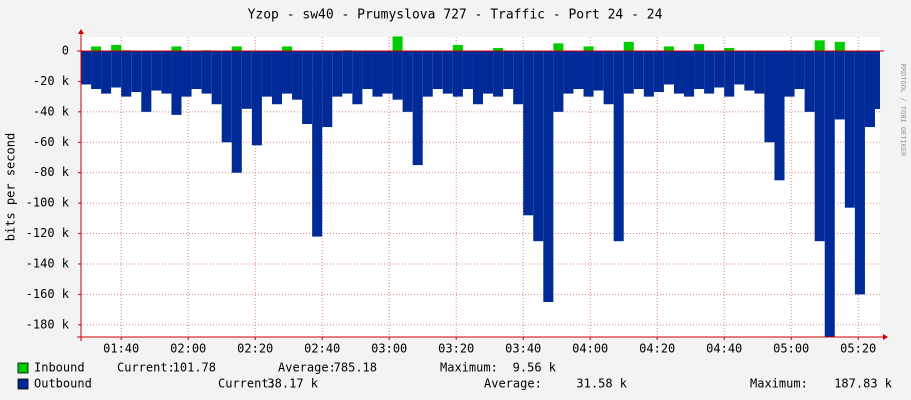  What do you see at coordinates (63, 384) in the screenshot?
I see `legend-label: Outbound` at bounding box center [63, 384].